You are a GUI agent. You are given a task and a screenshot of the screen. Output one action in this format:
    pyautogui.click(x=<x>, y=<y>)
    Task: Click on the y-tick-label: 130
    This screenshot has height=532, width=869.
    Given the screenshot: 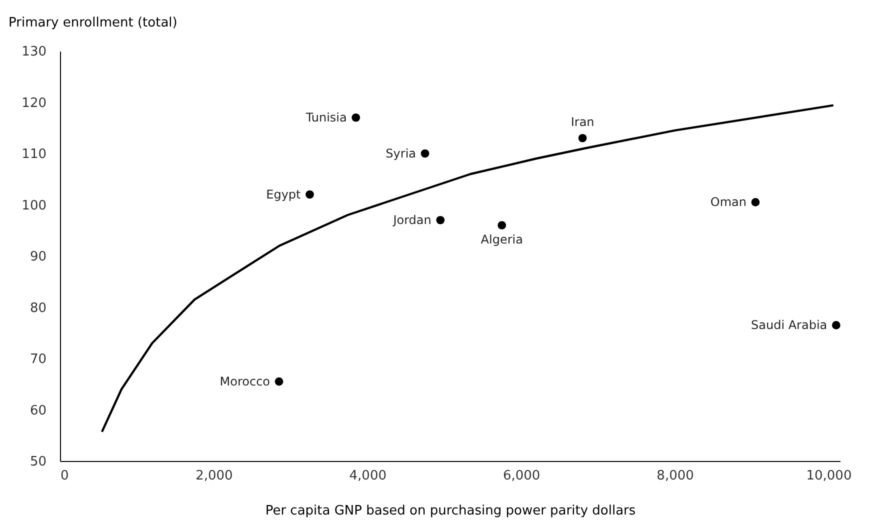 What is the action you would take?
    pyautogui.click(x=34, y=52)
    